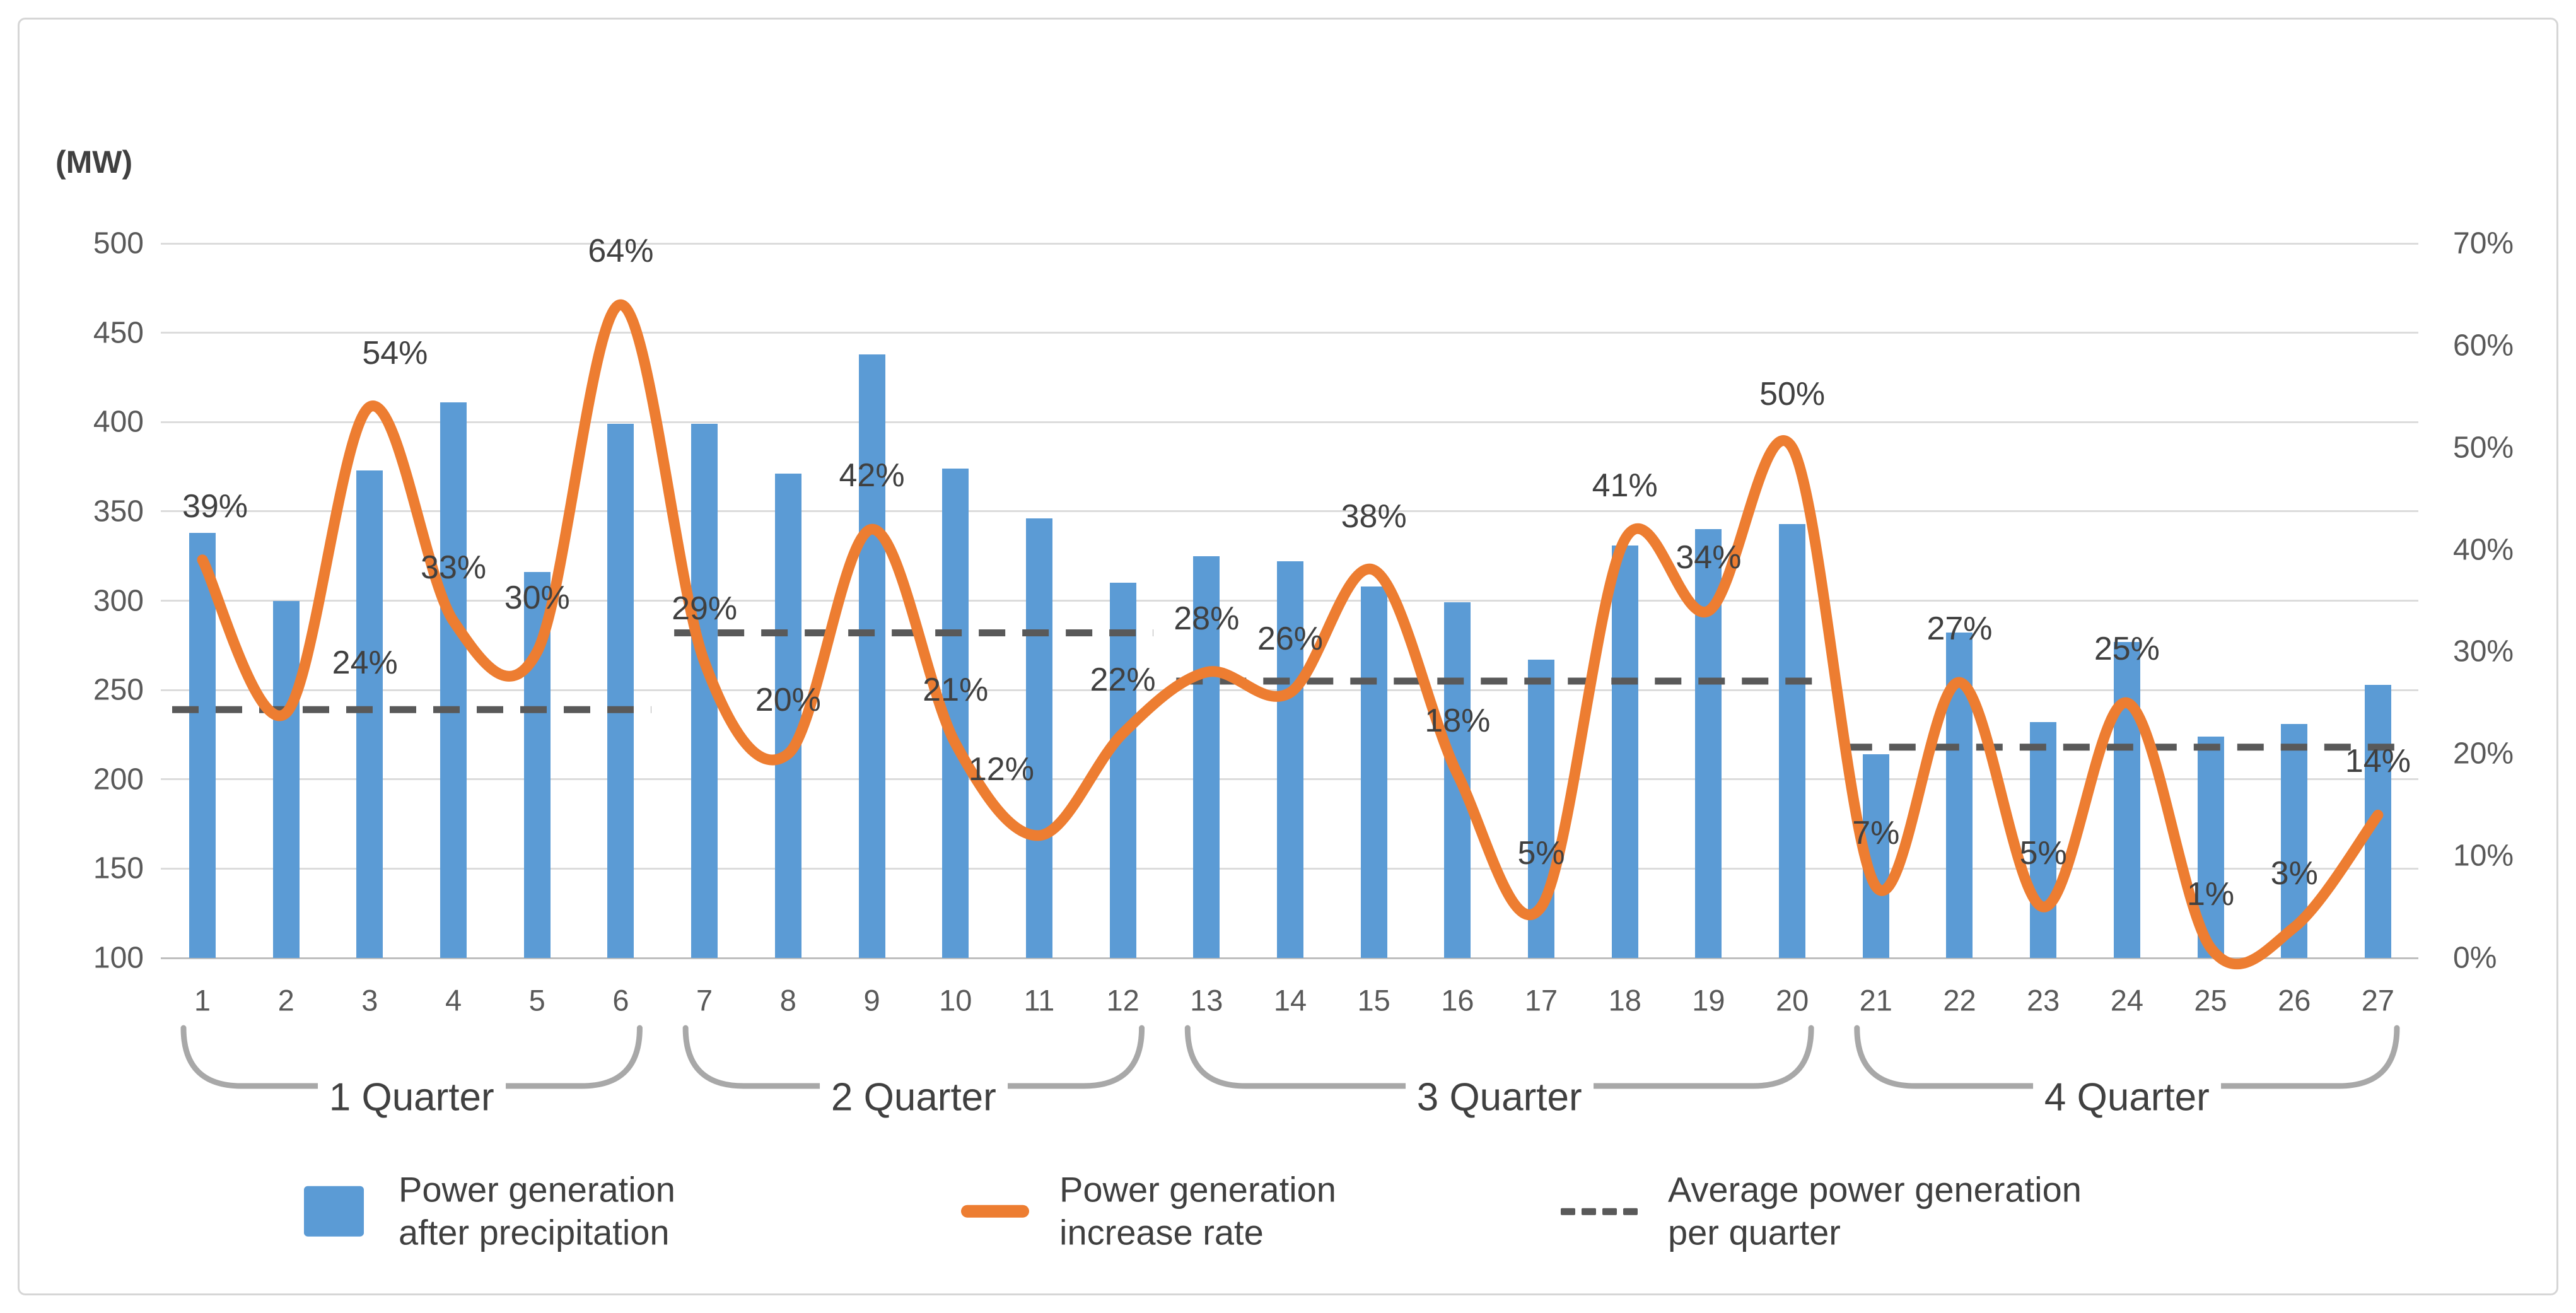 The width and height of the screenshot is (2576, 1313). What do you see at coordinates (2211, 894) in the screenshot?
I see `rate-data-label: 1%` at bounding box center [2211, 894].